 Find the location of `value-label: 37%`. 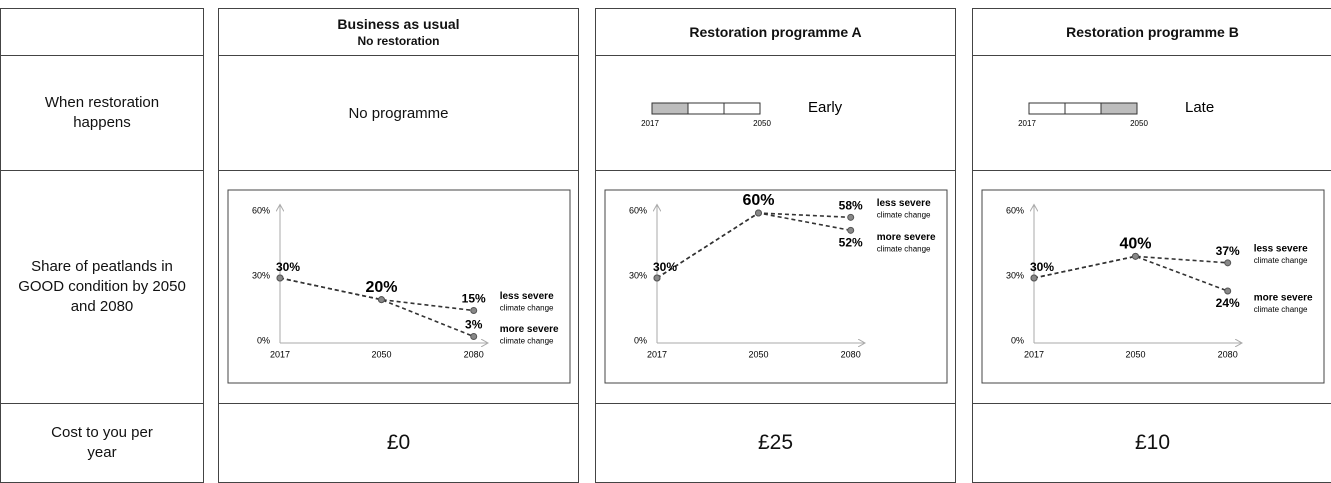

value-label: 37% is located at coordinates (1228, 251).